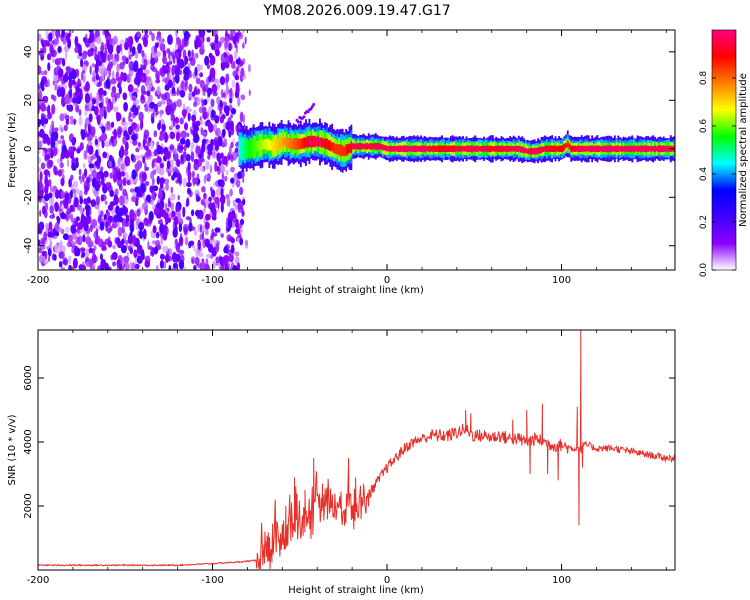 Image resolution: width=750 pixels, height=600 pixels. Describe the element at coordinates (561, 280) in the screenshot. I see `x-tick-label: 100` at that location.